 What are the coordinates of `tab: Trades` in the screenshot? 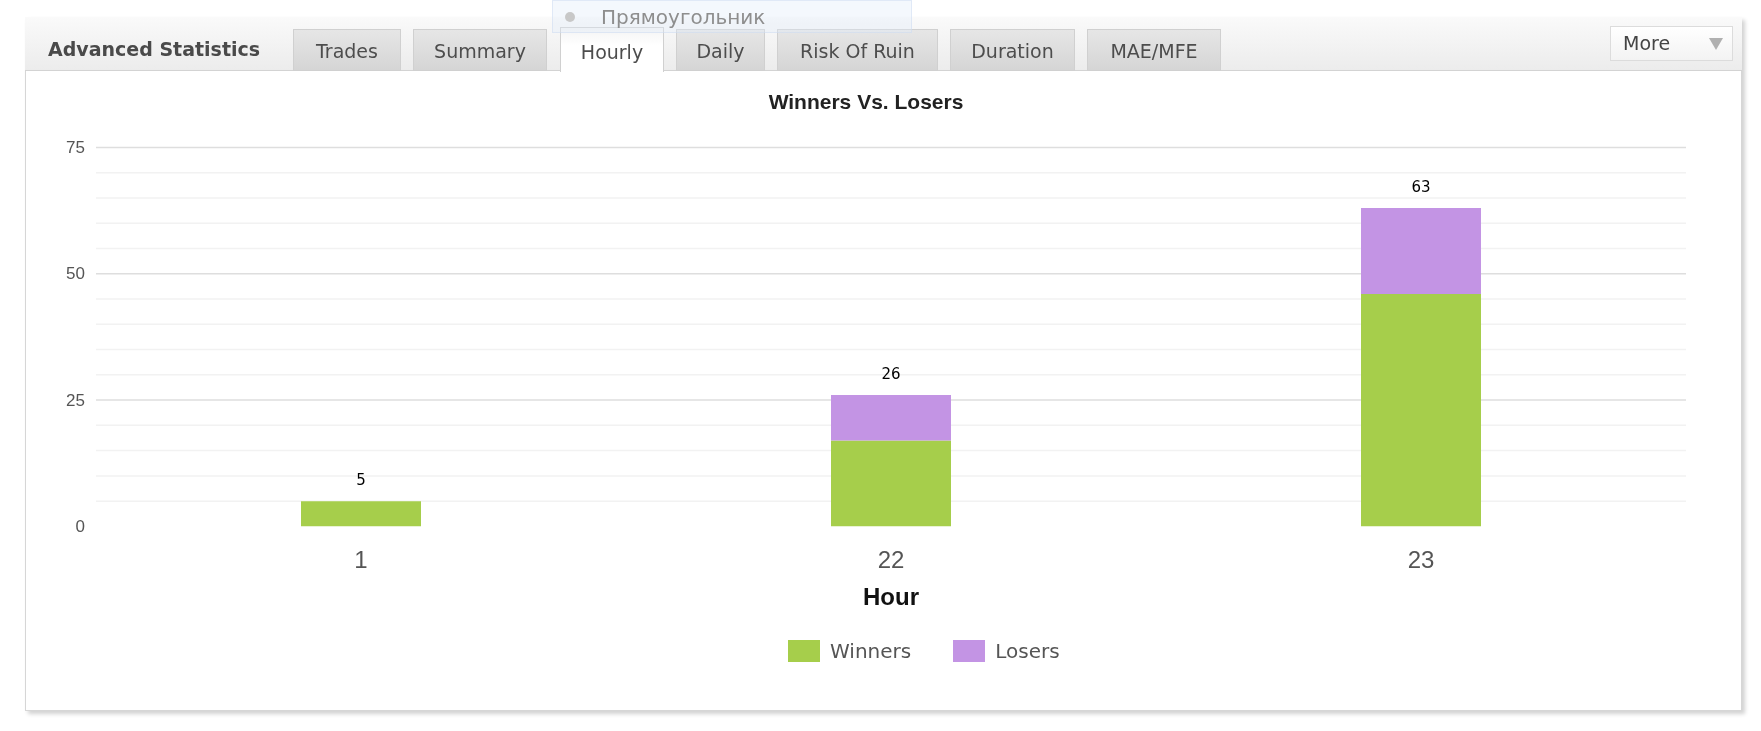 It's located at (347, 50).